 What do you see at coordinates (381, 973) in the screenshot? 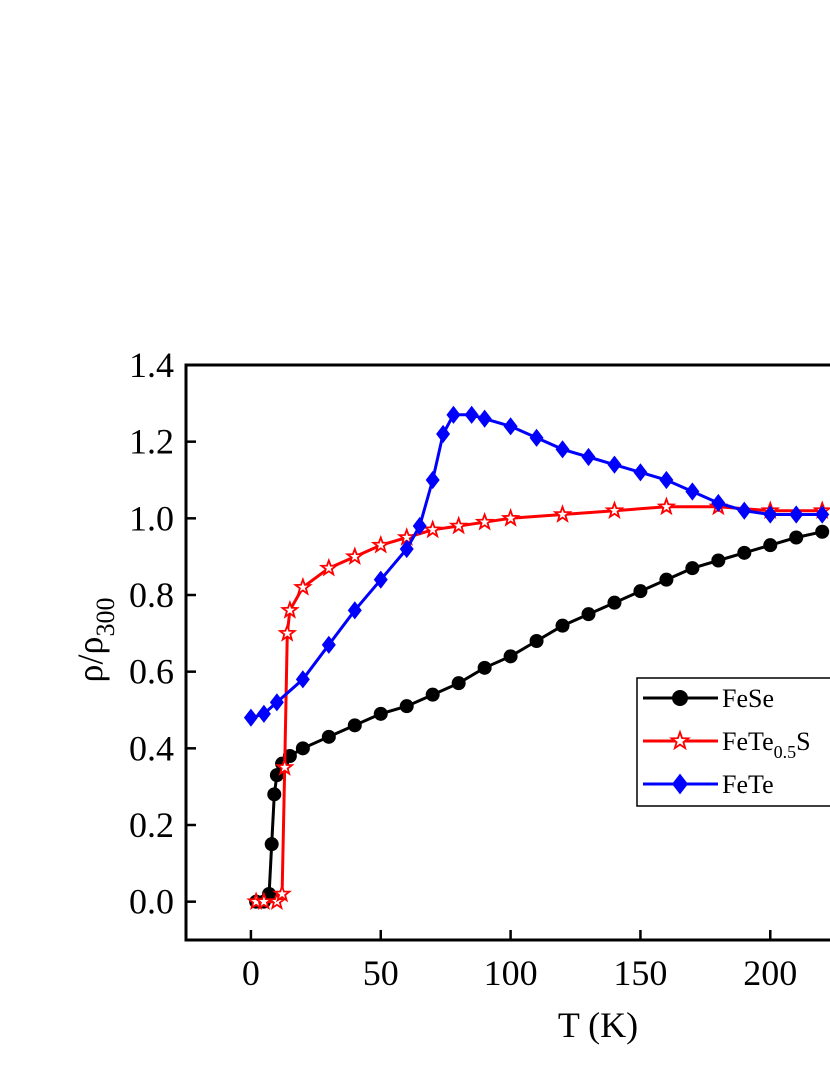
I see `x-tick-label: 50` at bounding box center [381, 973].